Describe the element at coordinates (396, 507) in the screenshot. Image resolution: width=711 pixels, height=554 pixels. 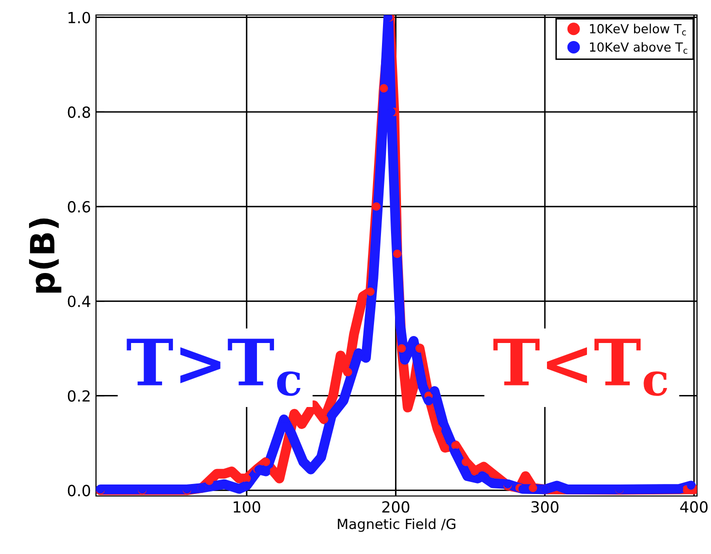
I see `x-tick-label: 200` at that location.